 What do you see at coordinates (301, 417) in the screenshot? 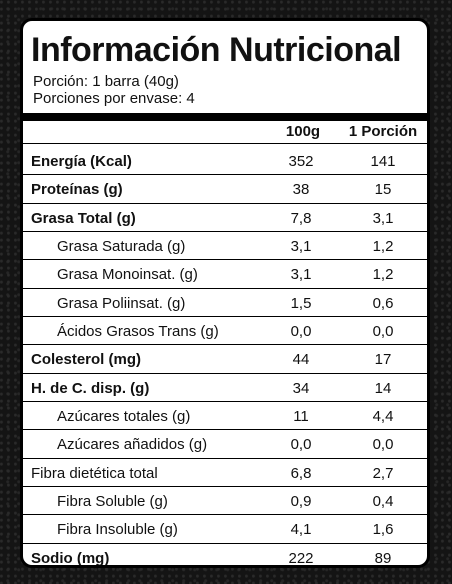
I see `value-100g: 11` at bounding box center [301, 417].